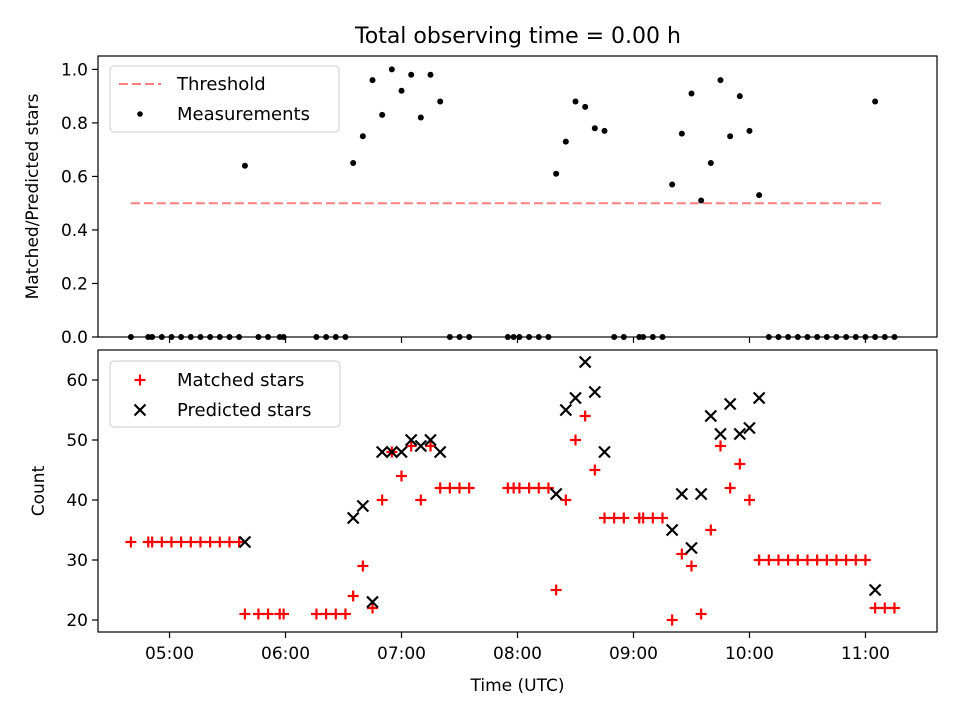 The width and height of the screenshot is (960, 720). I want to click on ratio-y-ticks: 0.0 0.2 0.4 0.6 0.8 1.0, so click(79, 204).